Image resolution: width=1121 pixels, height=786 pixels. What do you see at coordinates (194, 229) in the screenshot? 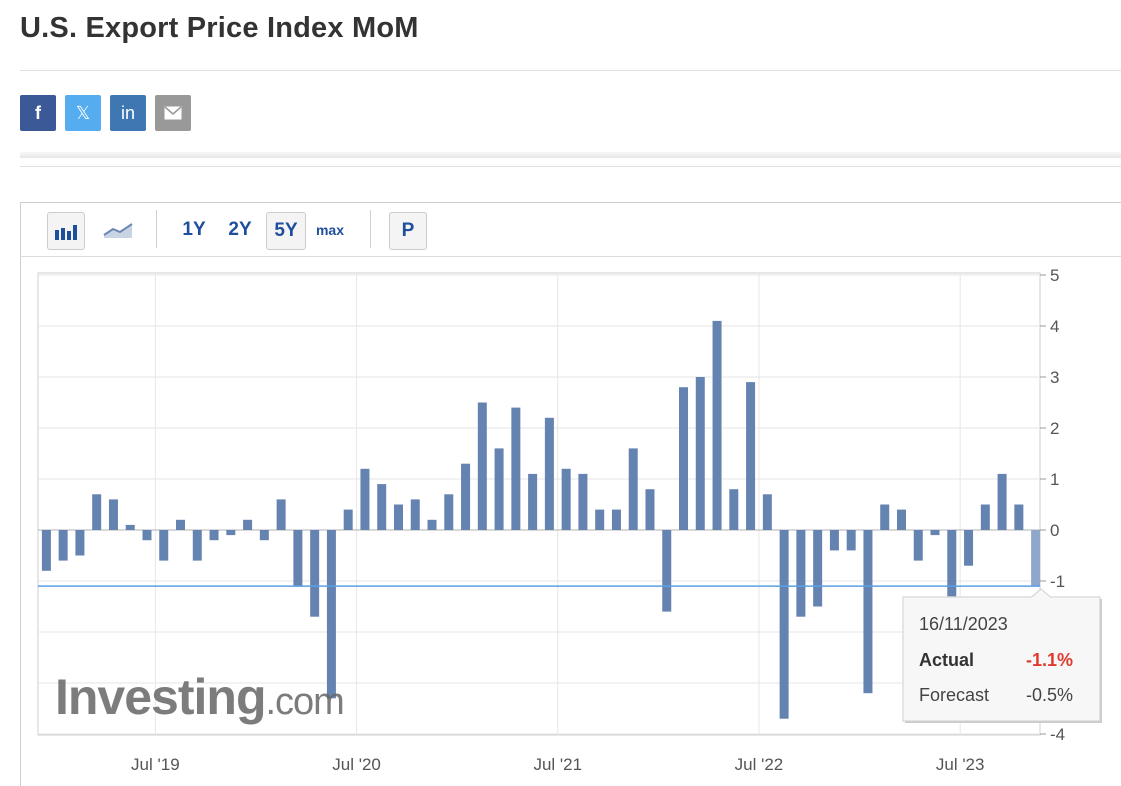
I see `range-button: 1Y` at bounding box center [194, 229].